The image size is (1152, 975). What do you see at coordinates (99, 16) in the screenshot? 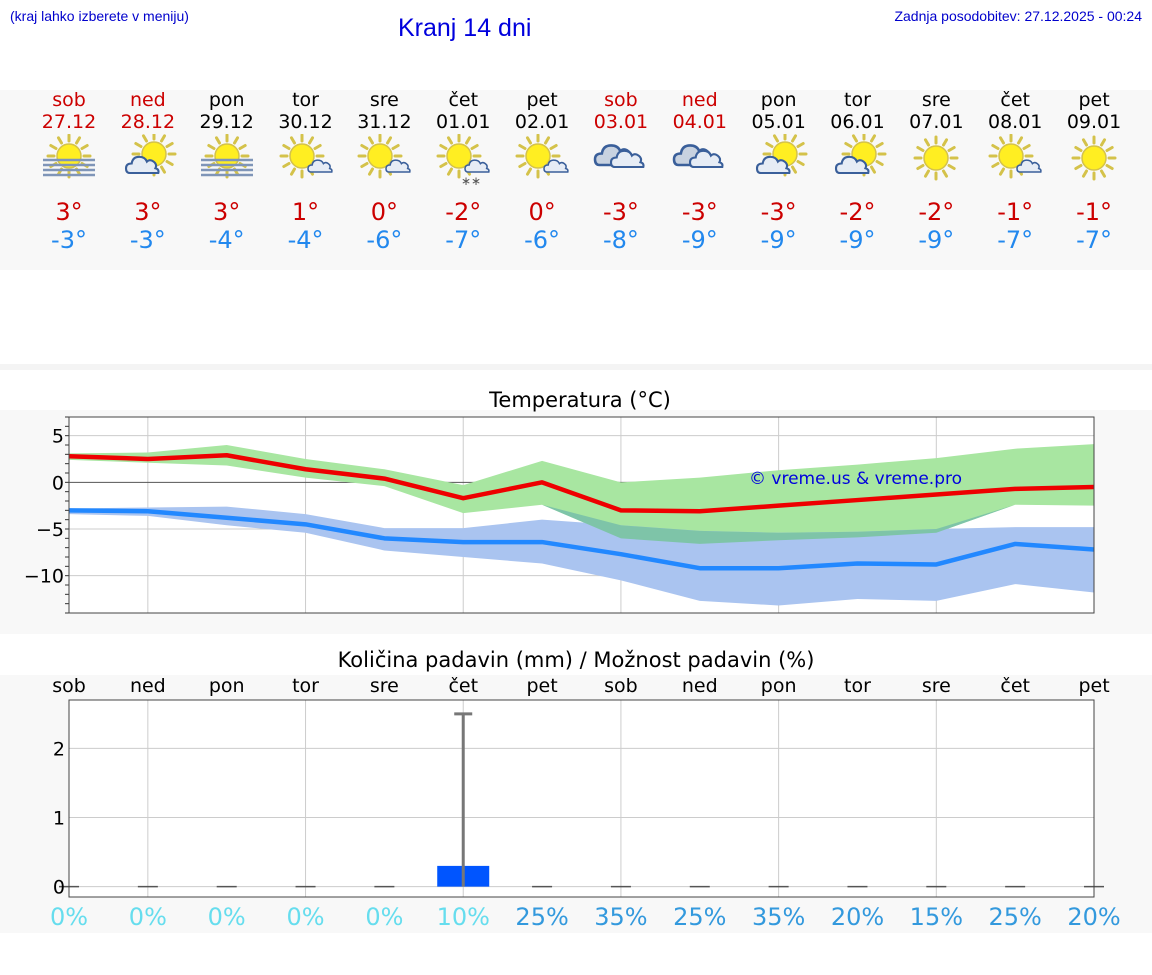
I see `region-hint: (kraj lahko izberete v meniju)` at bounding box center [99, 16].